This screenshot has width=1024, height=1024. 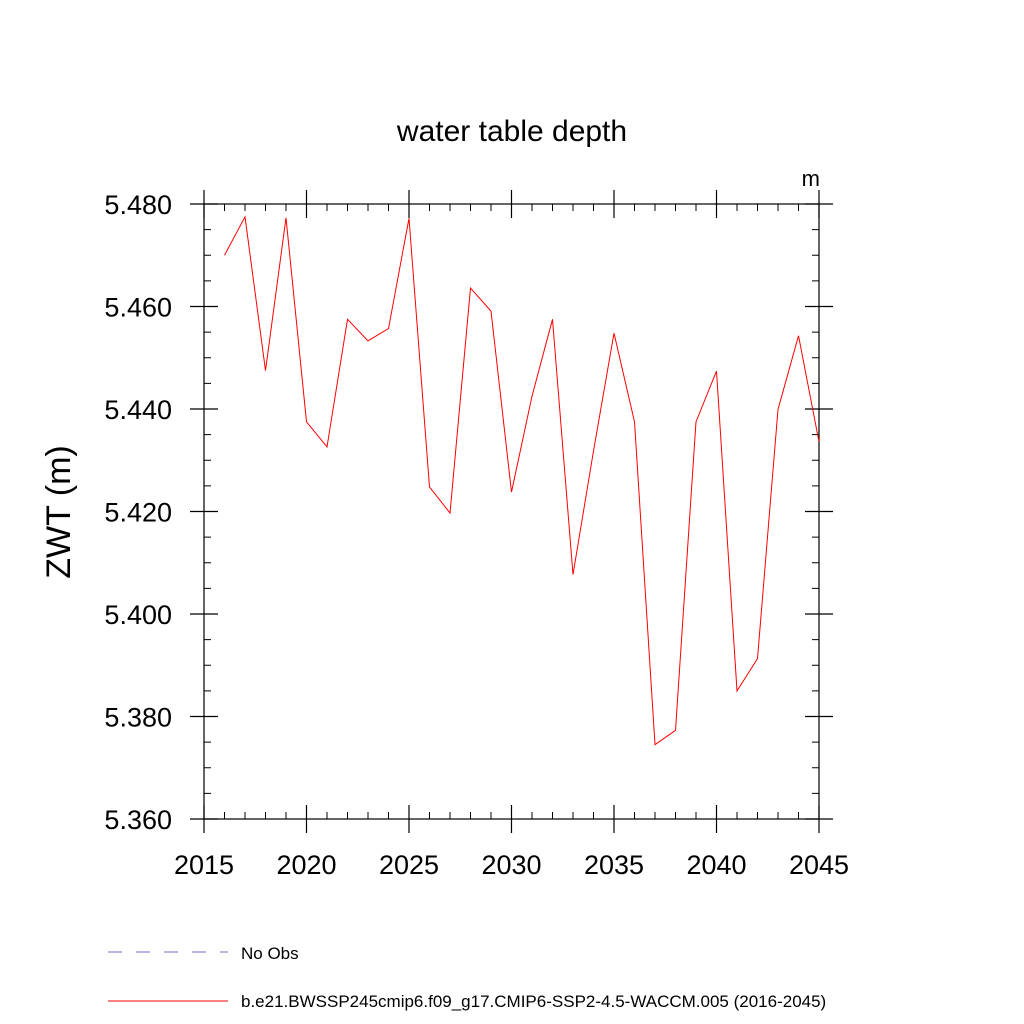 What do you see at coordinates (138, 410) in the screenshot?
I see `y-tick-label: 5.440` at bounding box center [138, 410].